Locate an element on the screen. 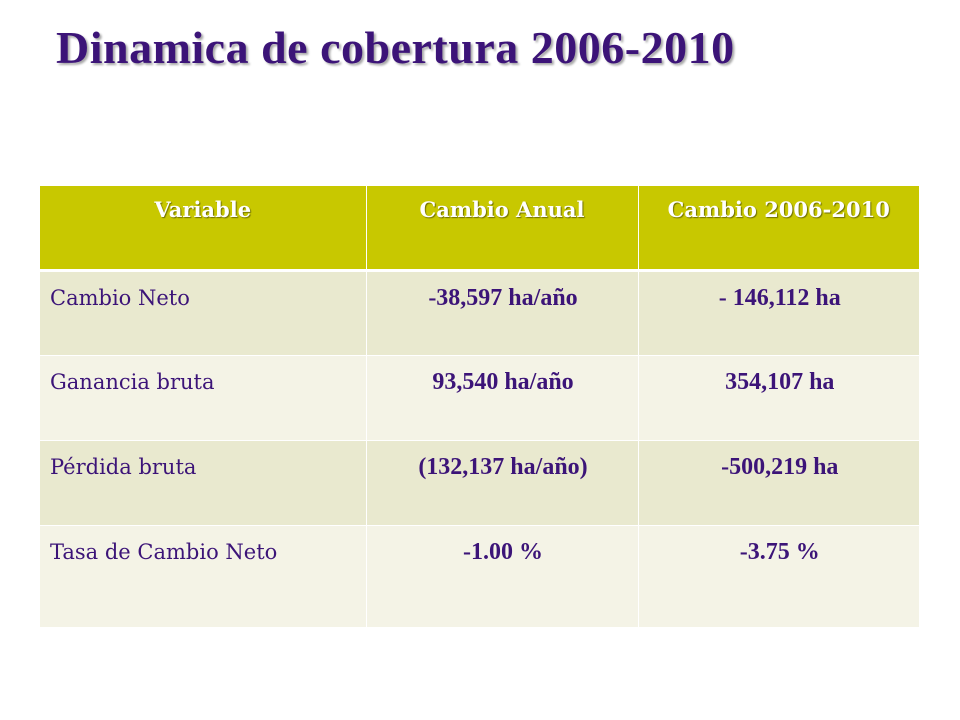 Image resolution: width=960 pixels, height=720 pixels. annual-change-value: -38,597 ha/año is located at coordinates (501, 312).